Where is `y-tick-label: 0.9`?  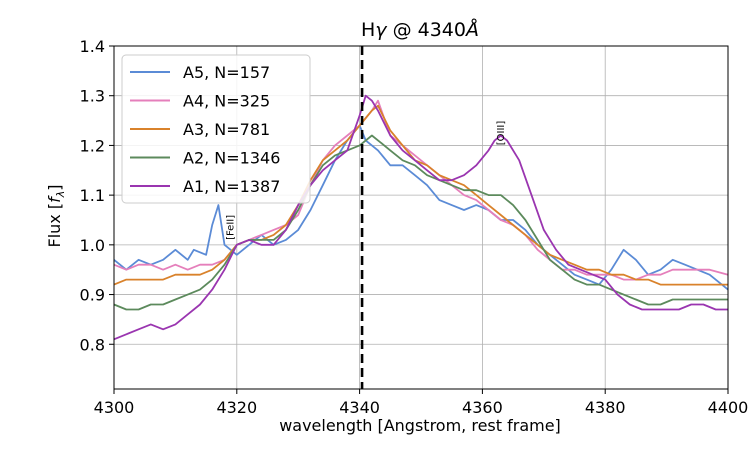
y-tick-label: 0.9 is located at coordinates (92, 295).